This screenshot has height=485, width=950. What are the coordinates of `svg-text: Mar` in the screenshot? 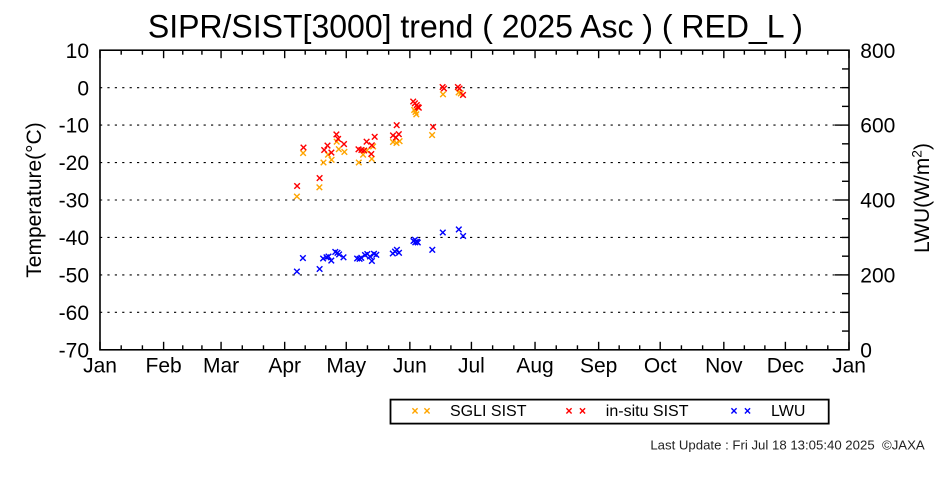 It's located at (221, 366).